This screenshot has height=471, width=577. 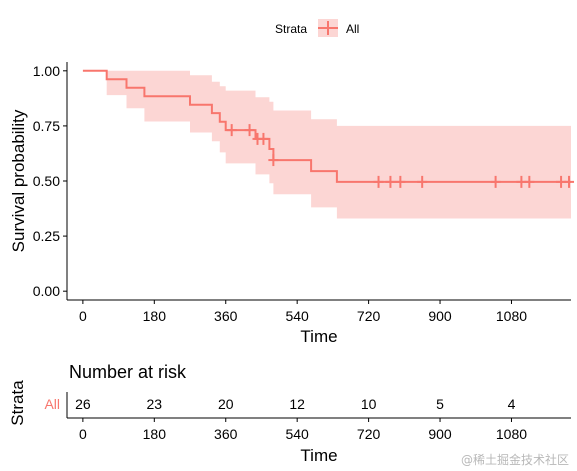 I want to click on x-ticks: 0 180 360 540 720 900 1080, so click(x=303, y=312).